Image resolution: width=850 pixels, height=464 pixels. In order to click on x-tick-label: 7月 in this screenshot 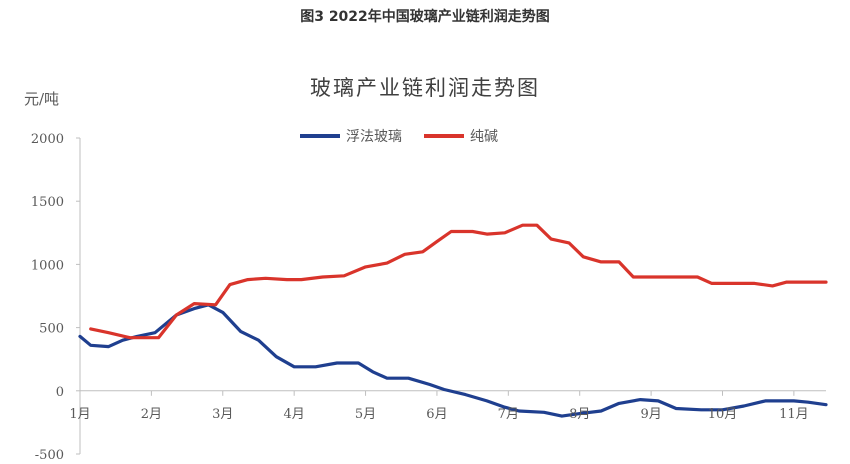, I will do `click(508, 414)`.